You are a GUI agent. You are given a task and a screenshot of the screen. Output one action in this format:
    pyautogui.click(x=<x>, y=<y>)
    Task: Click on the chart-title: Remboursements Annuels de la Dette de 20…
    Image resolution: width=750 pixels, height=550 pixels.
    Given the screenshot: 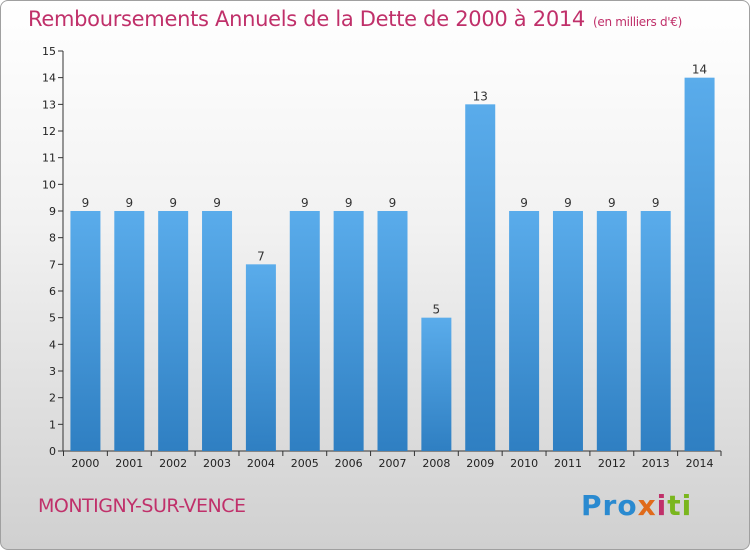 What is the action you would take?
    pyautogui.click(x=355, y=19)
    